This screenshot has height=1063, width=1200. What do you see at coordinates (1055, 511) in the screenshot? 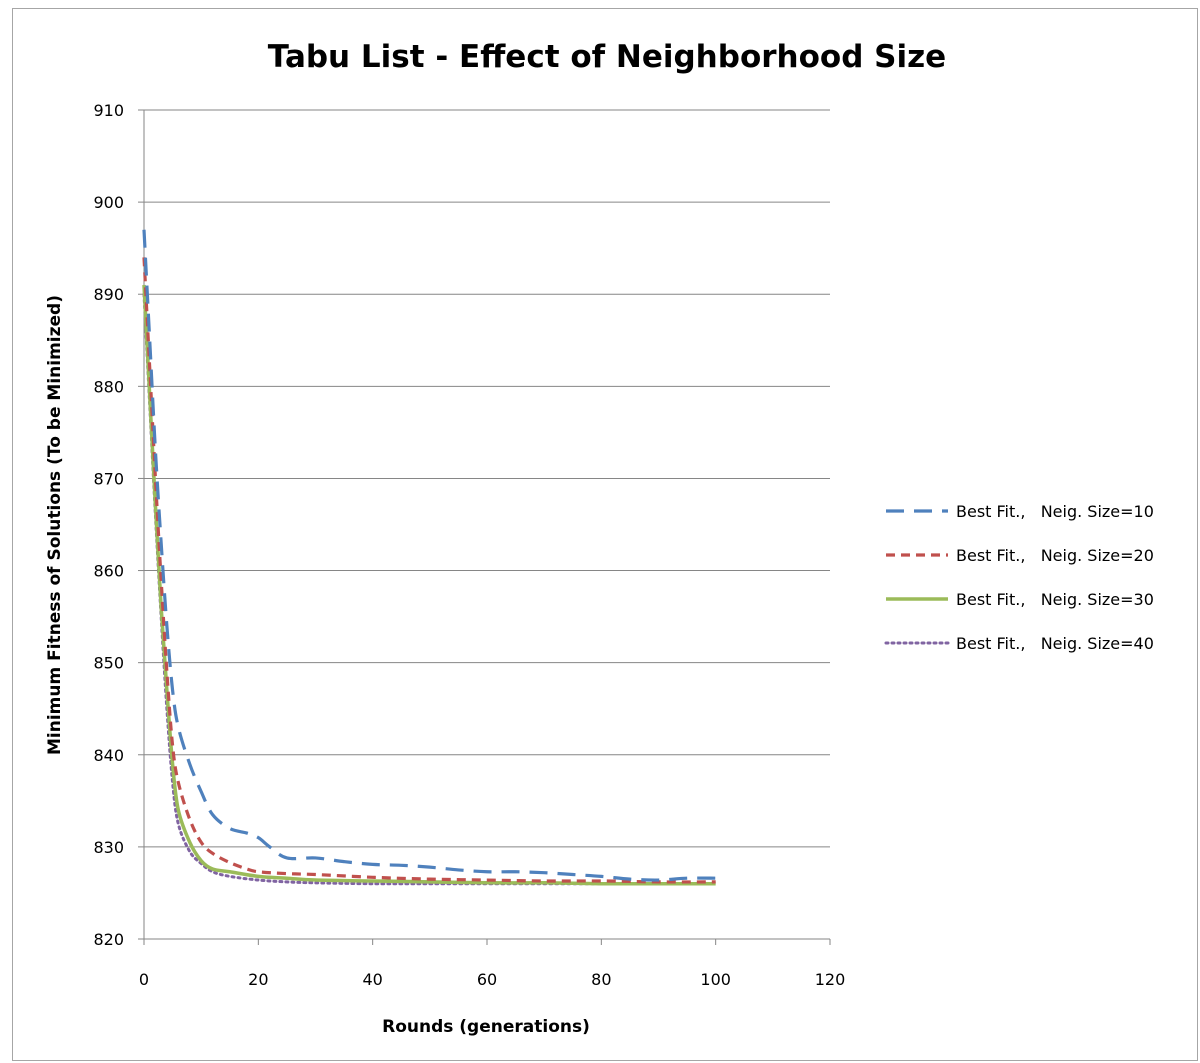
I see `legend-label-1: Best Fit., Neig. Size=10` at bounding box center [1055, 511].